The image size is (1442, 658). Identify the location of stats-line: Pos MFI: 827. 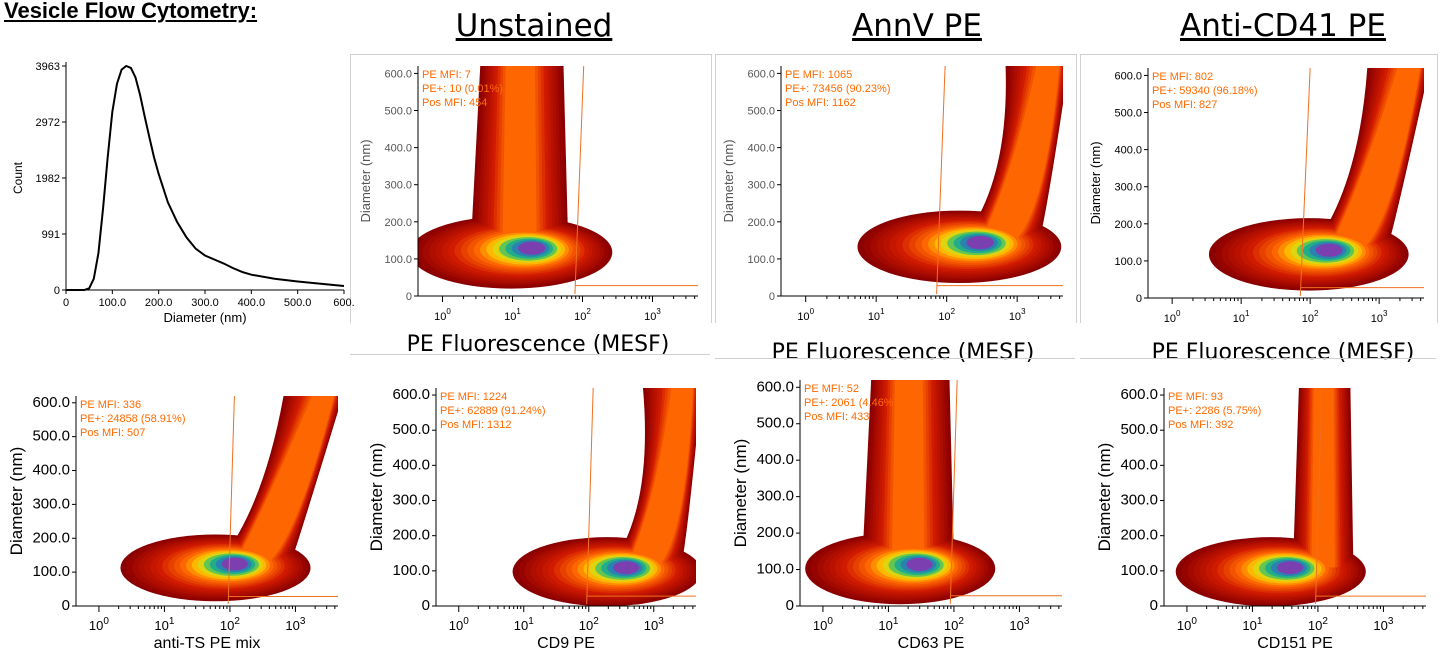
(1184, 105).